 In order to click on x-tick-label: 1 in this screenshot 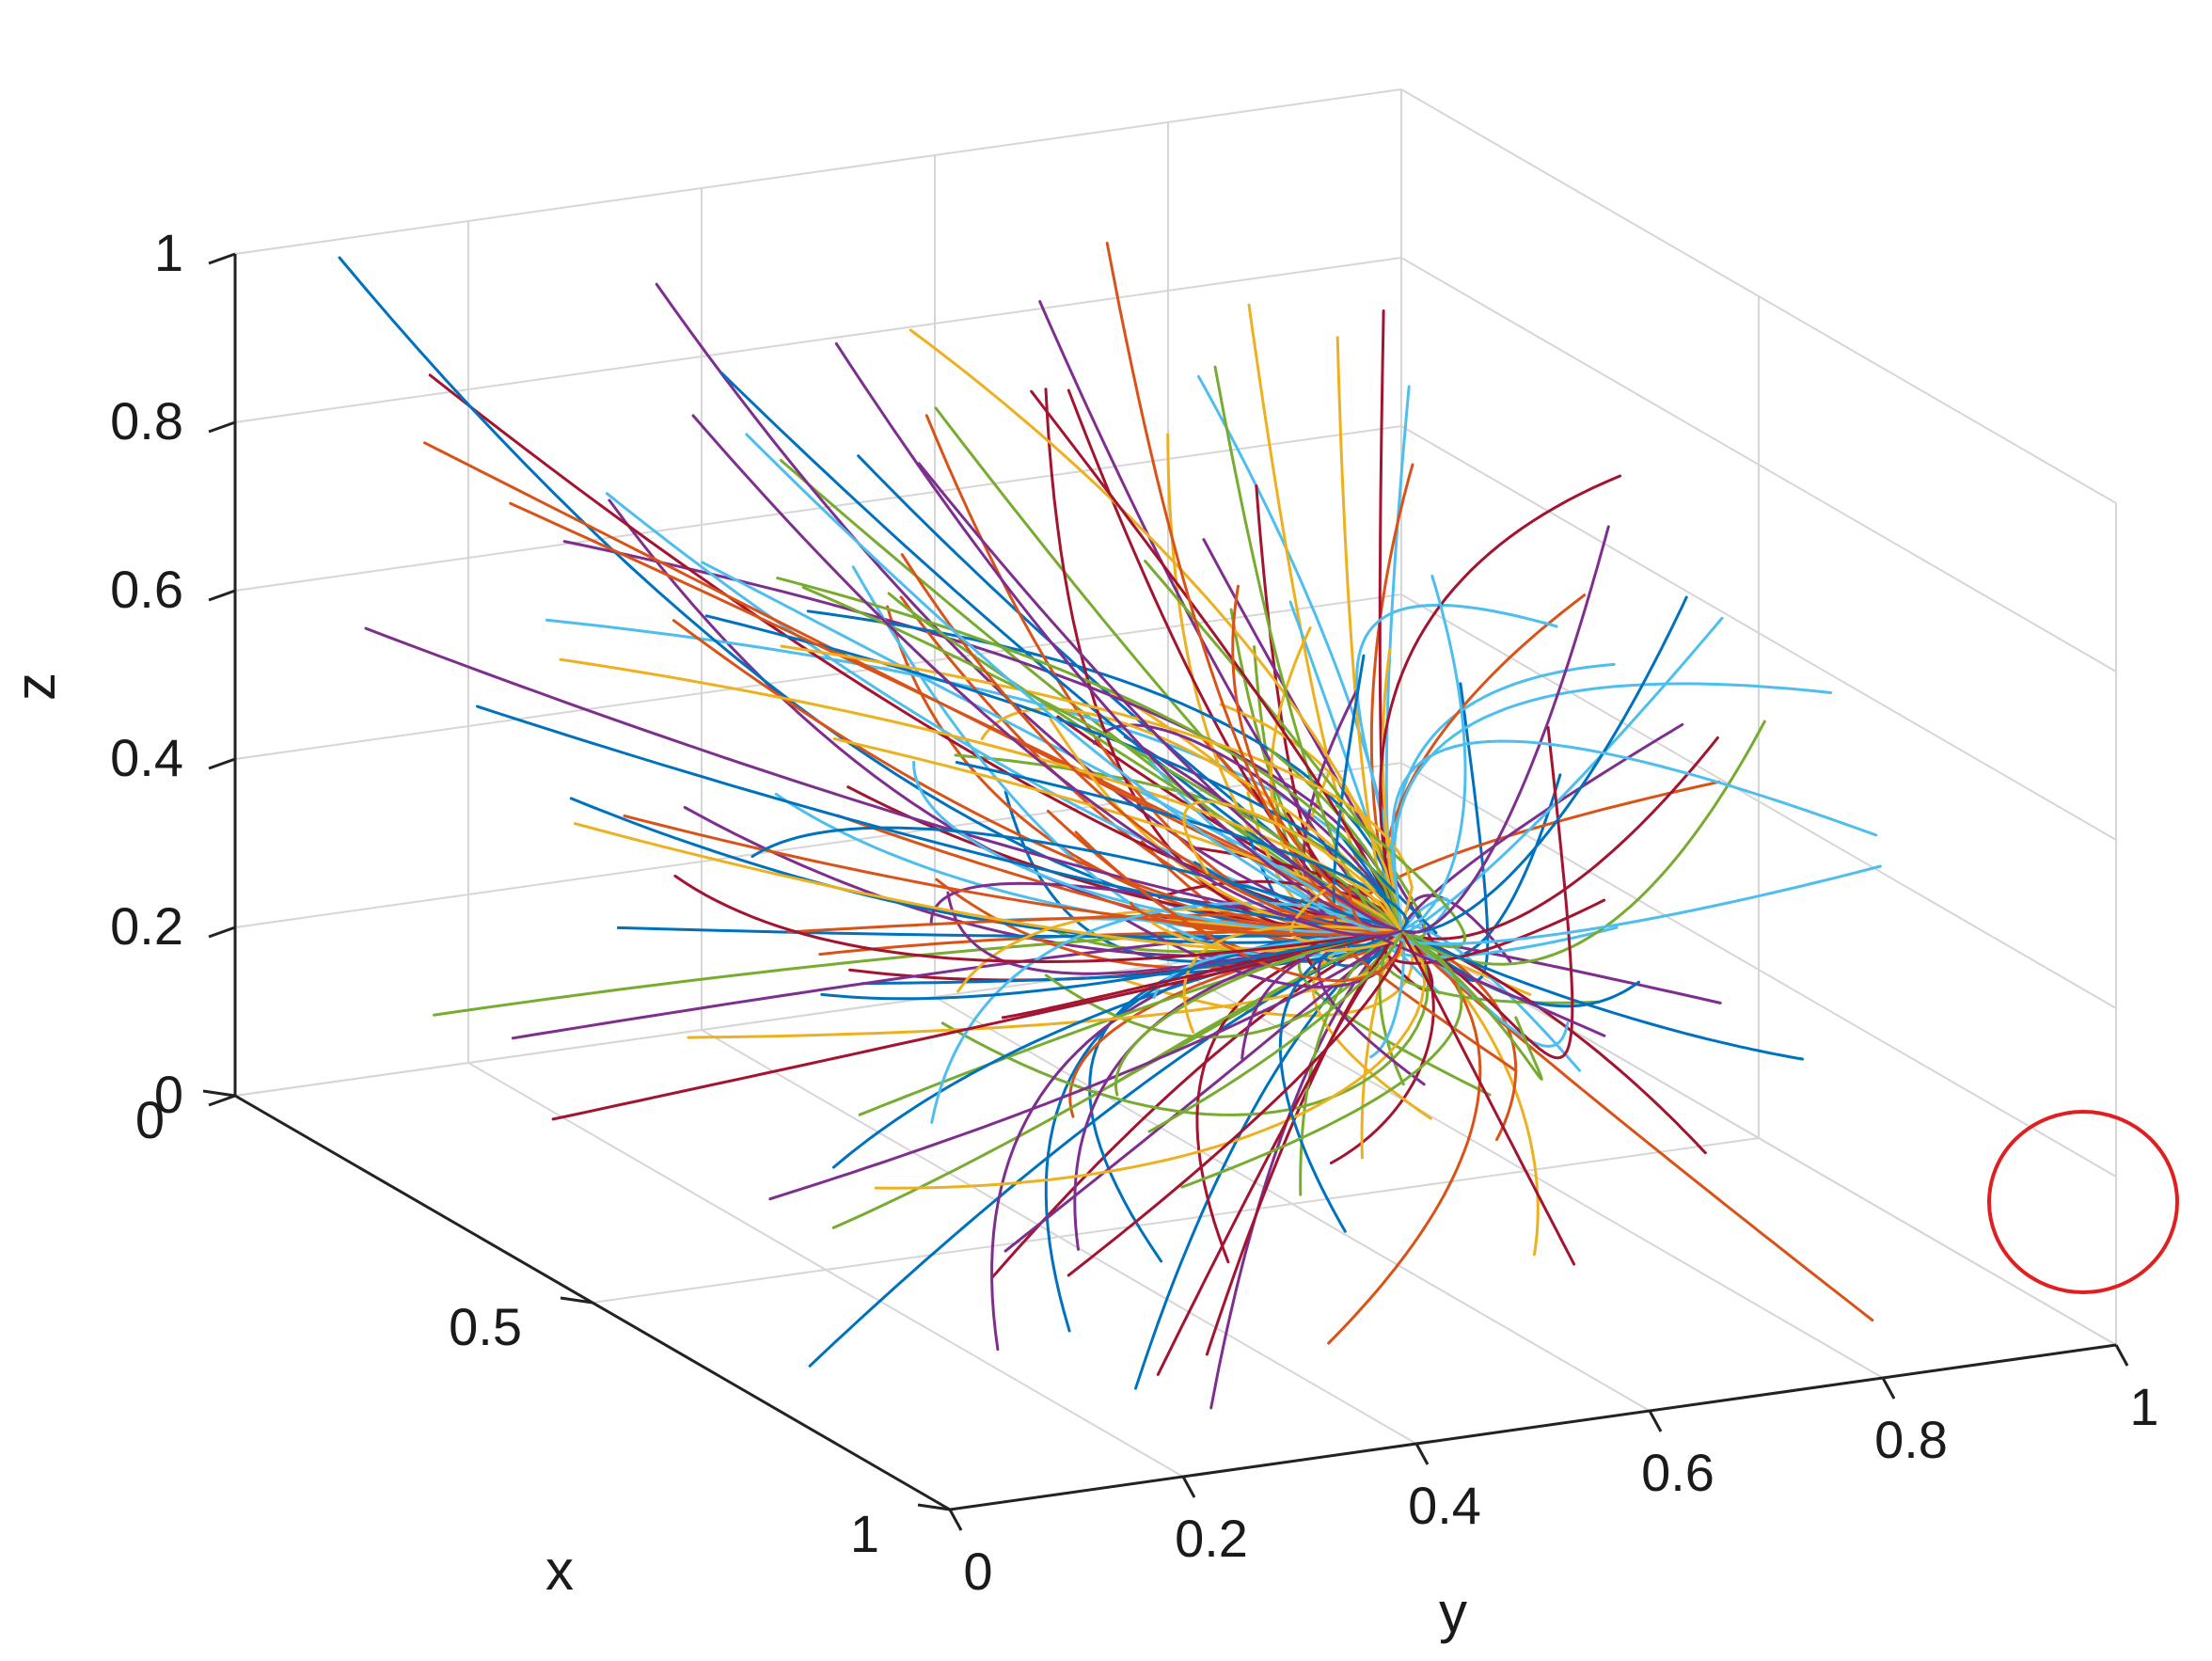, I will do `click(864, 1533)`.